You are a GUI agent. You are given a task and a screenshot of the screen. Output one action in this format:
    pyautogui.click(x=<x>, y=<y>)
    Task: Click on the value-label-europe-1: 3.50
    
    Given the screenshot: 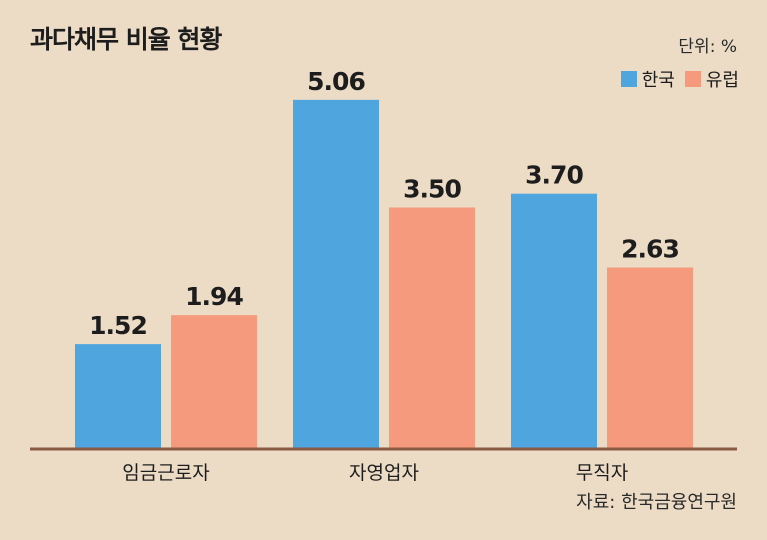 What is the action you would take?
    pyautogui.click(x=432, y=189)
    